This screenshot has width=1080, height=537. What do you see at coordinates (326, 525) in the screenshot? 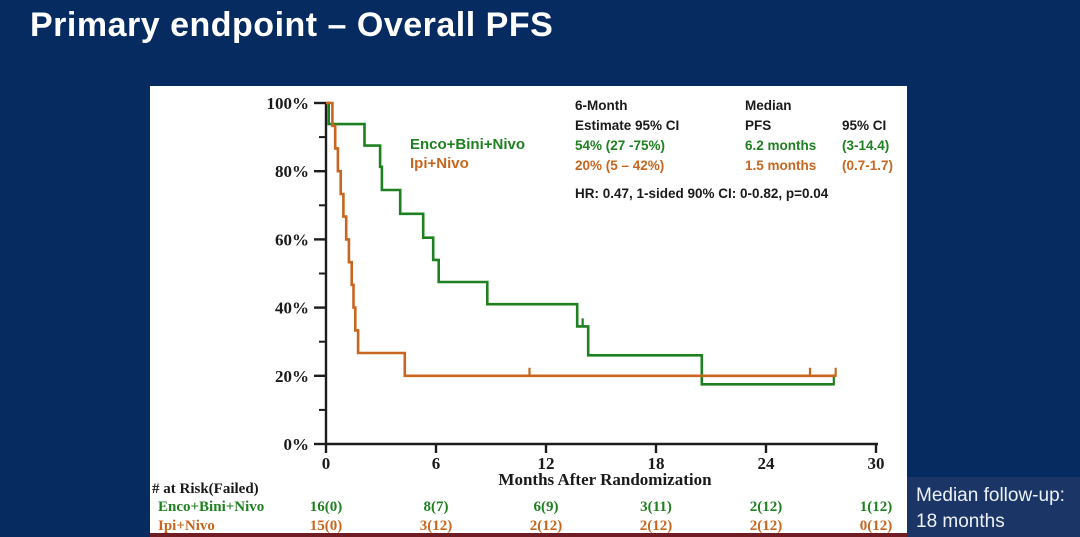
I see `risk-value: 15(0)` at bounding box center [326, 525].